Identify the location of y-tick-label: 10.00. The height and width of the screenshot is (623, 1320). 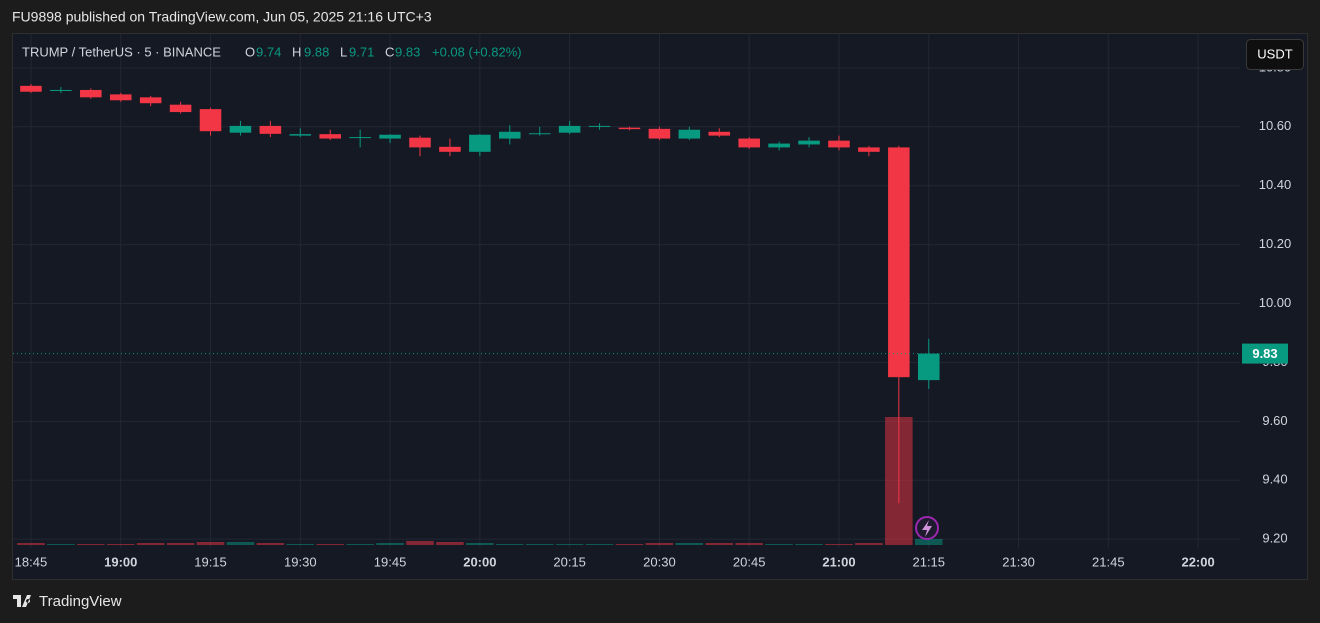
(1275, 302).